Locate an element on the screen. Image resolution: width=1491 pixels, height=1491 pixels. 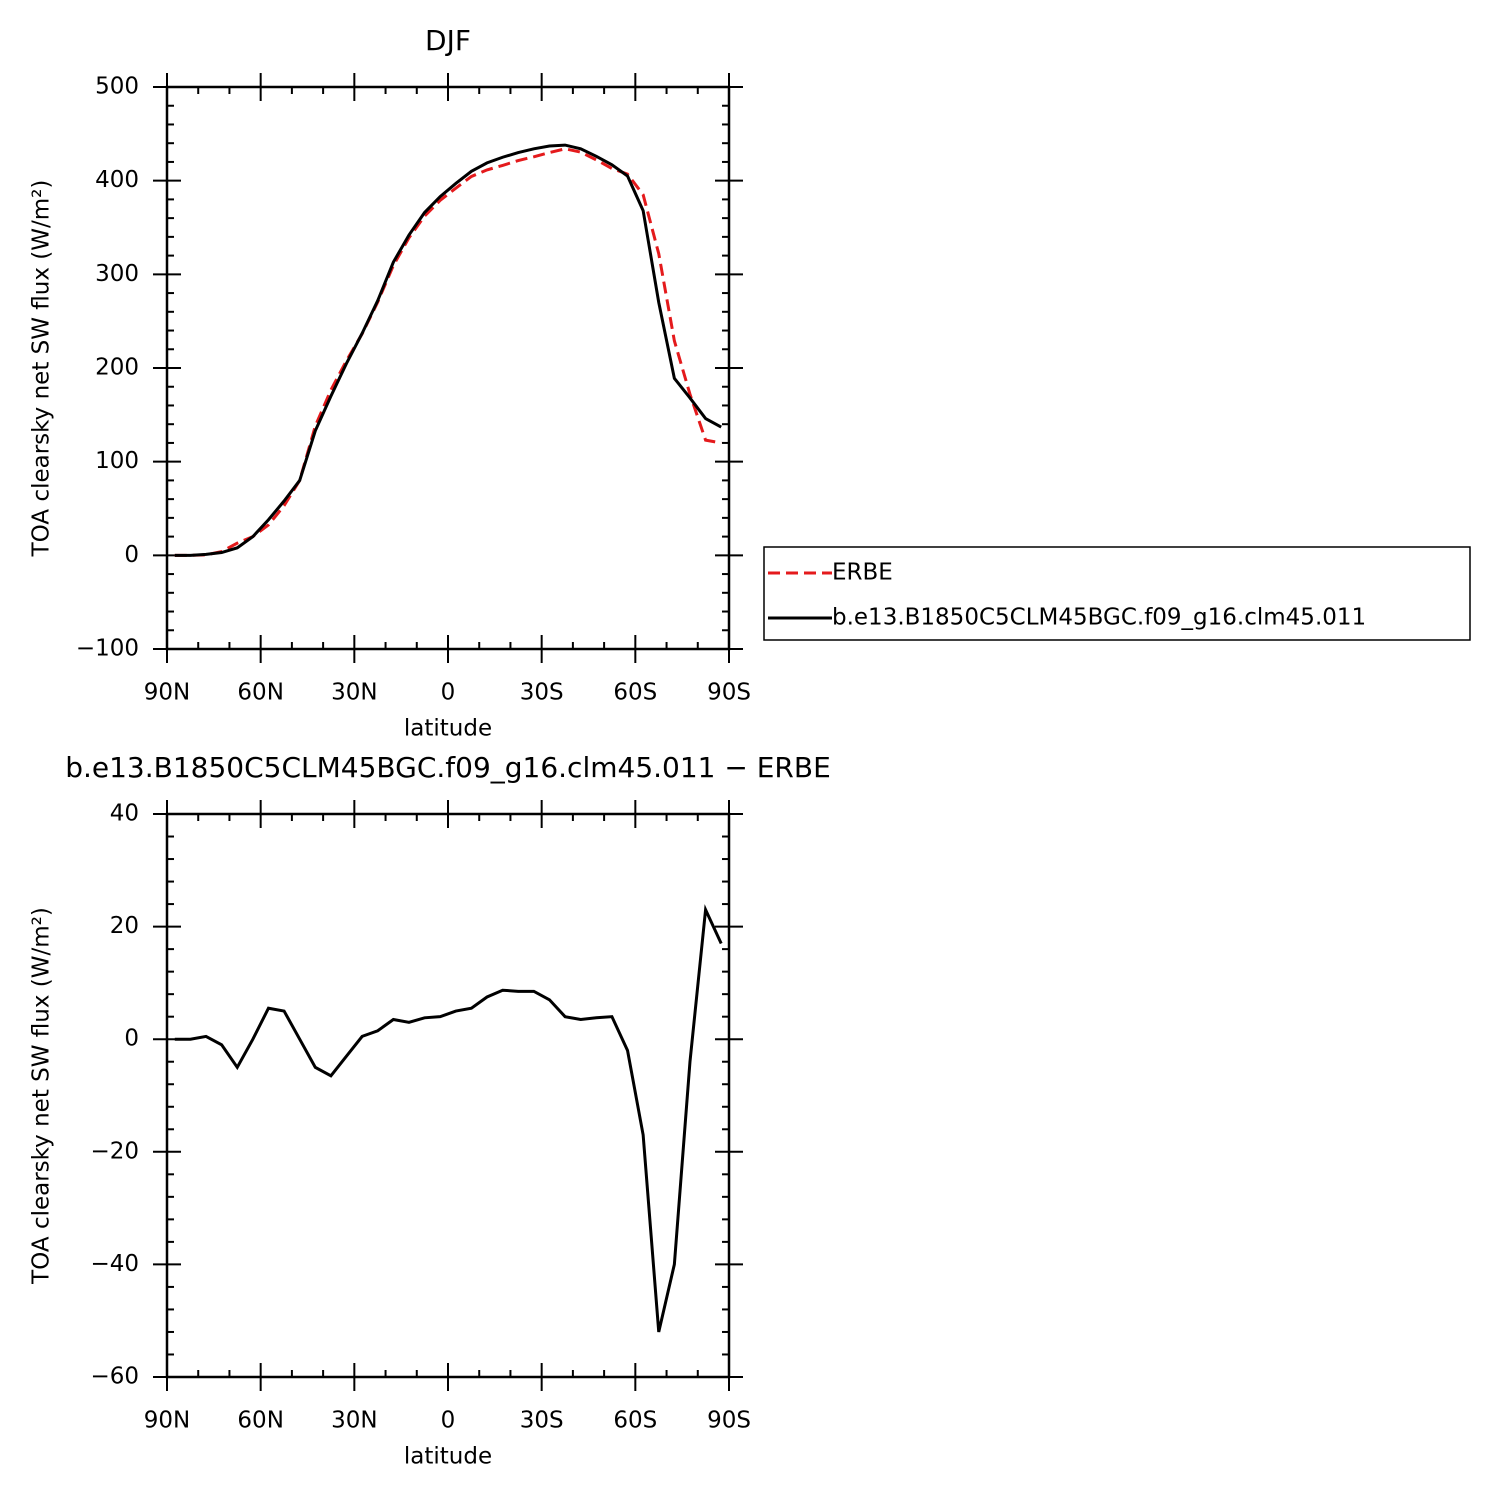
y-tick-label: 300 is located at coordinates (117, 274).